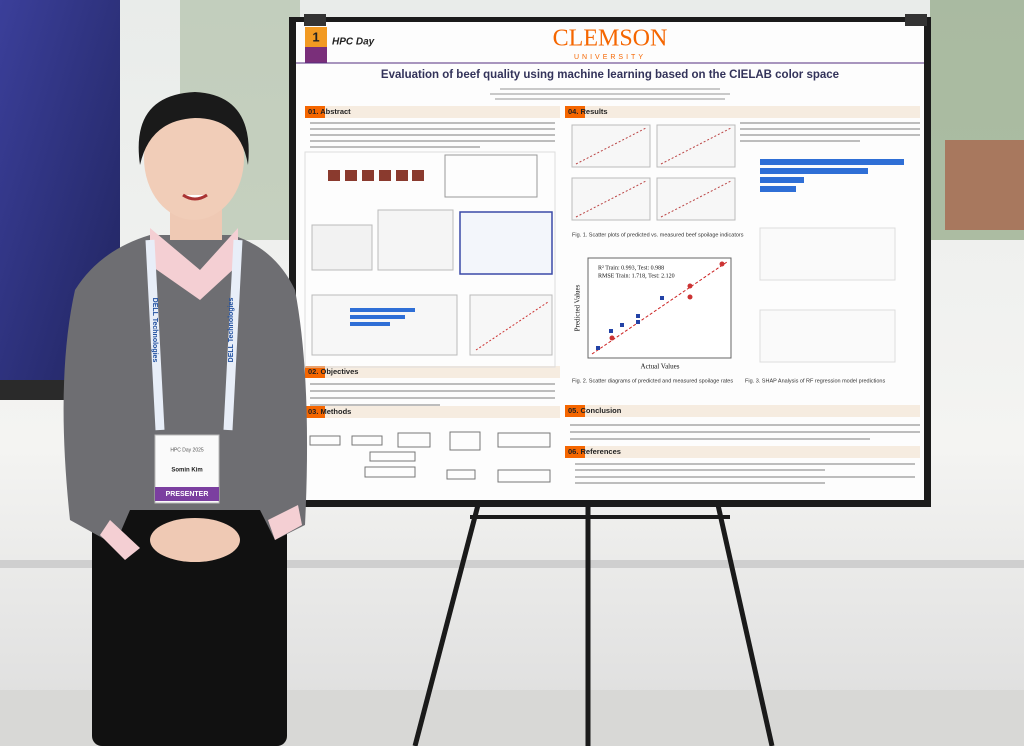 The height and width of the screenshot is (746, 1024). What do you see at coordinates (512, 564) in the screenshot?
I see `railing` at bounding box center [512, 564].